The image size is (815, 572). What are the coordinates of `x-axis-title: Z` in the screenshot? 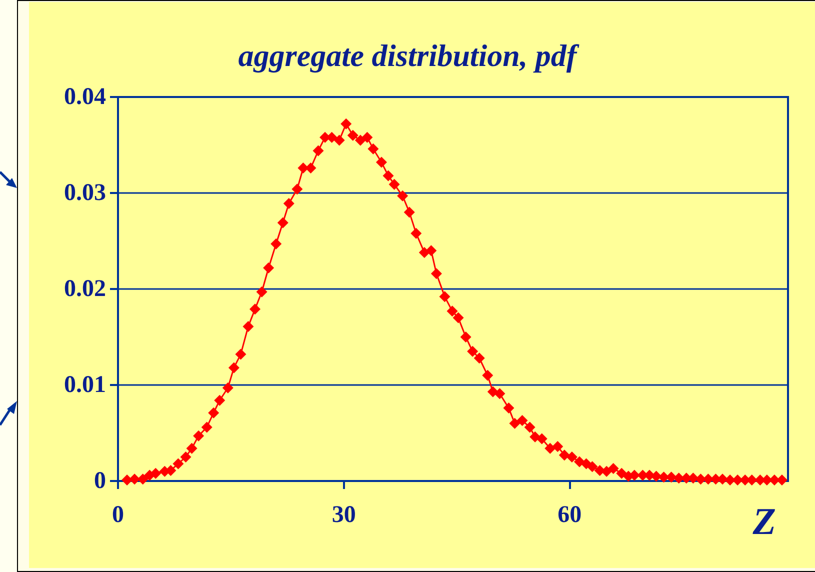 It's located at (764, 522).